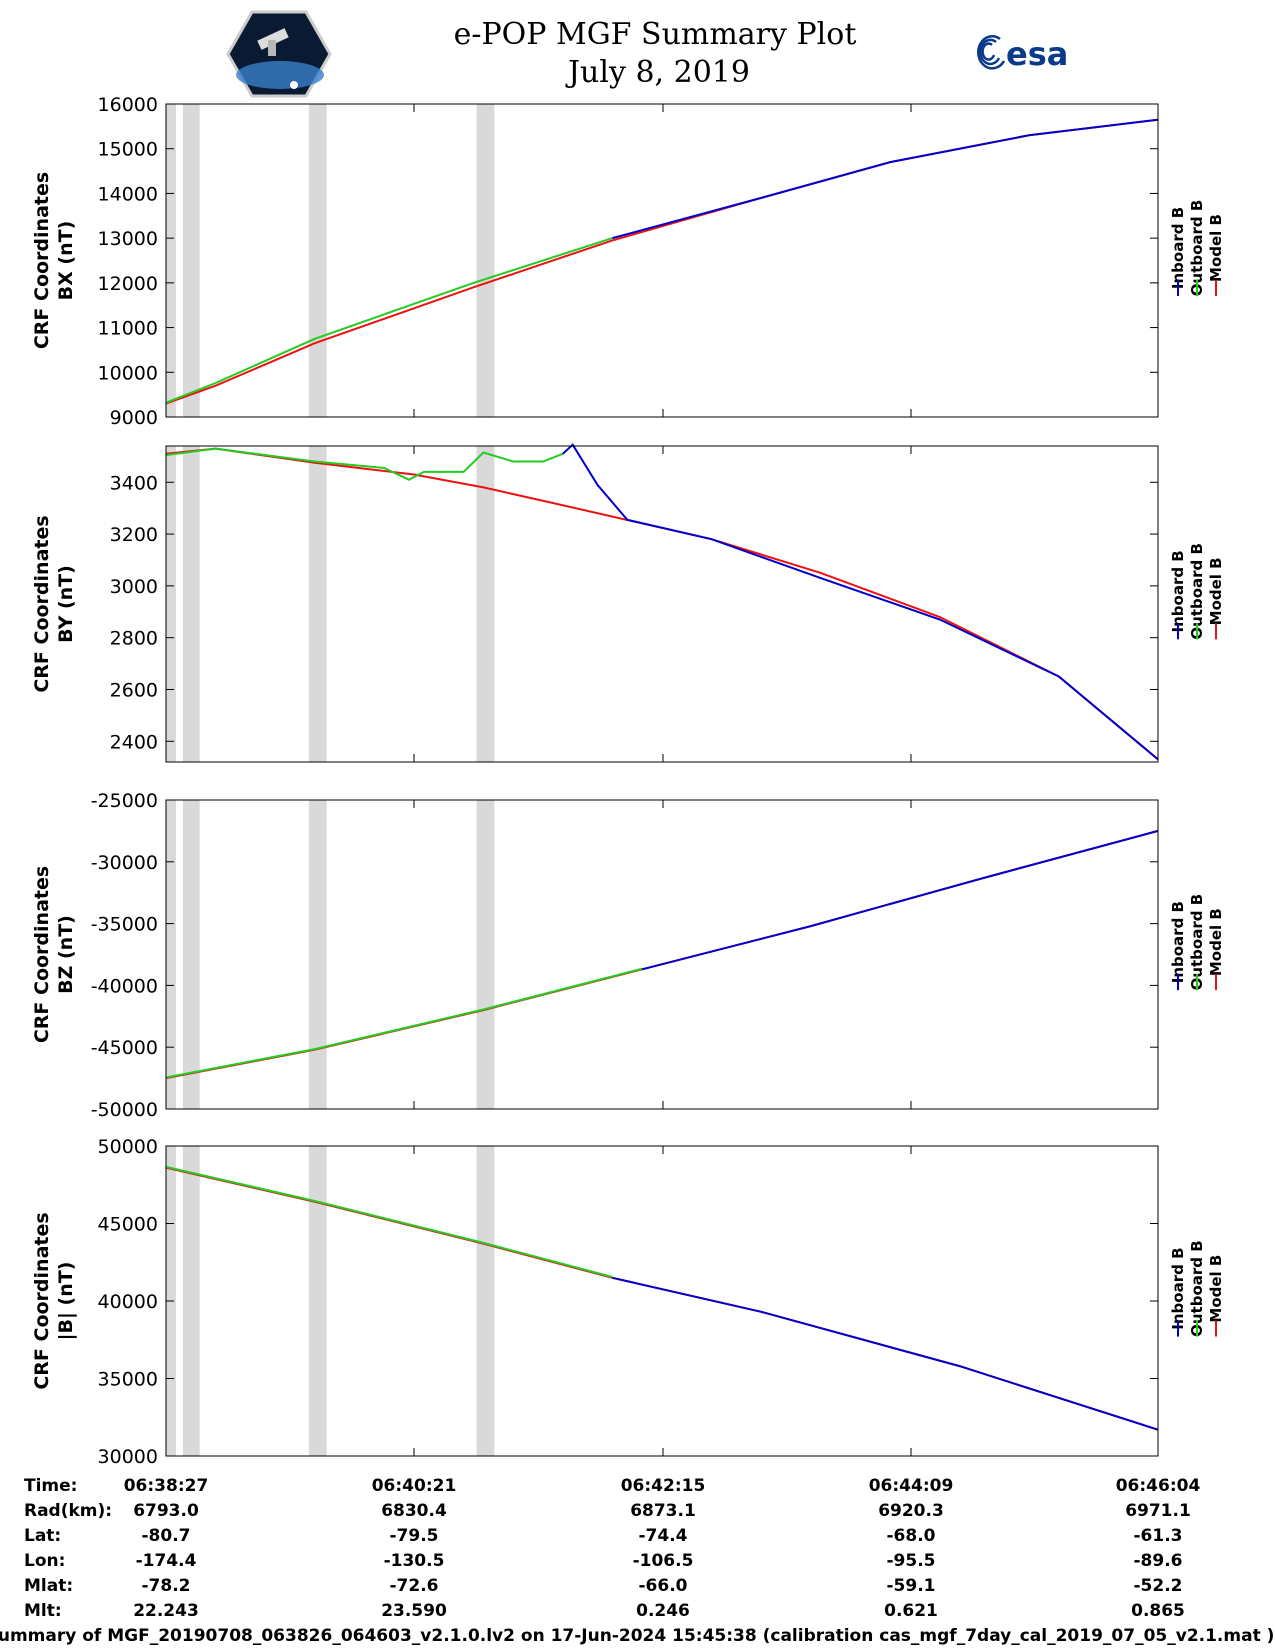 This screenshot has height=1650, width=1275. Describe the element at coordinates (911, 1561) in the screenshot. I see `table-cell: -95.5` at that location.